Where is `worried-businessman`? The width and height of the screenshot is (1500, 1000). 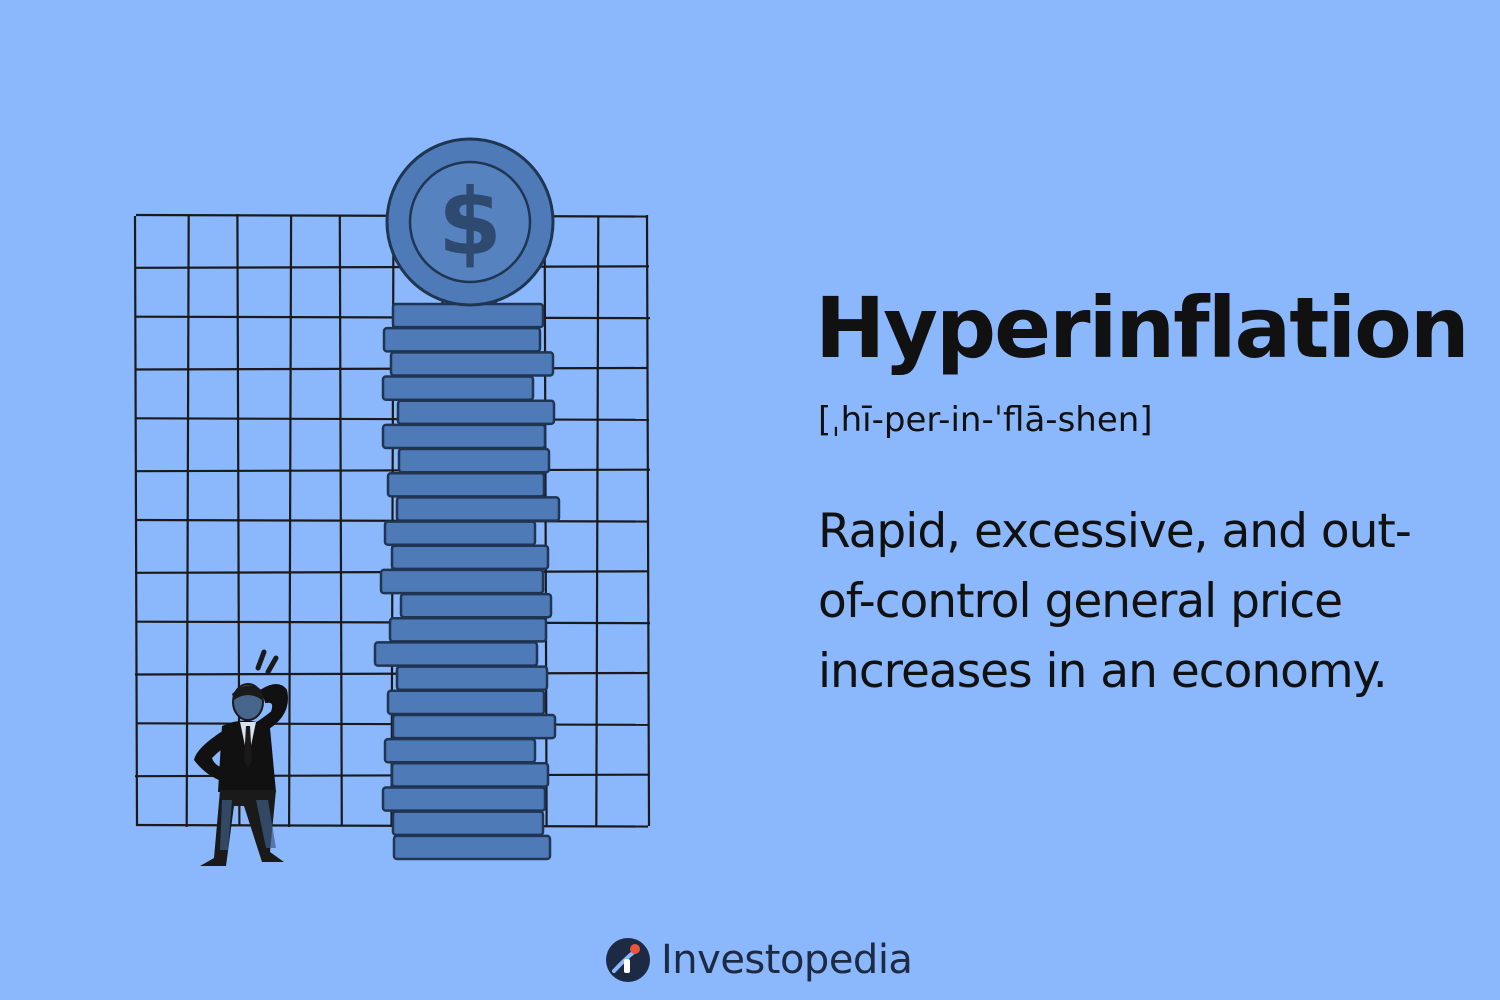 worried-businessman is located at coordinates (241, 757).